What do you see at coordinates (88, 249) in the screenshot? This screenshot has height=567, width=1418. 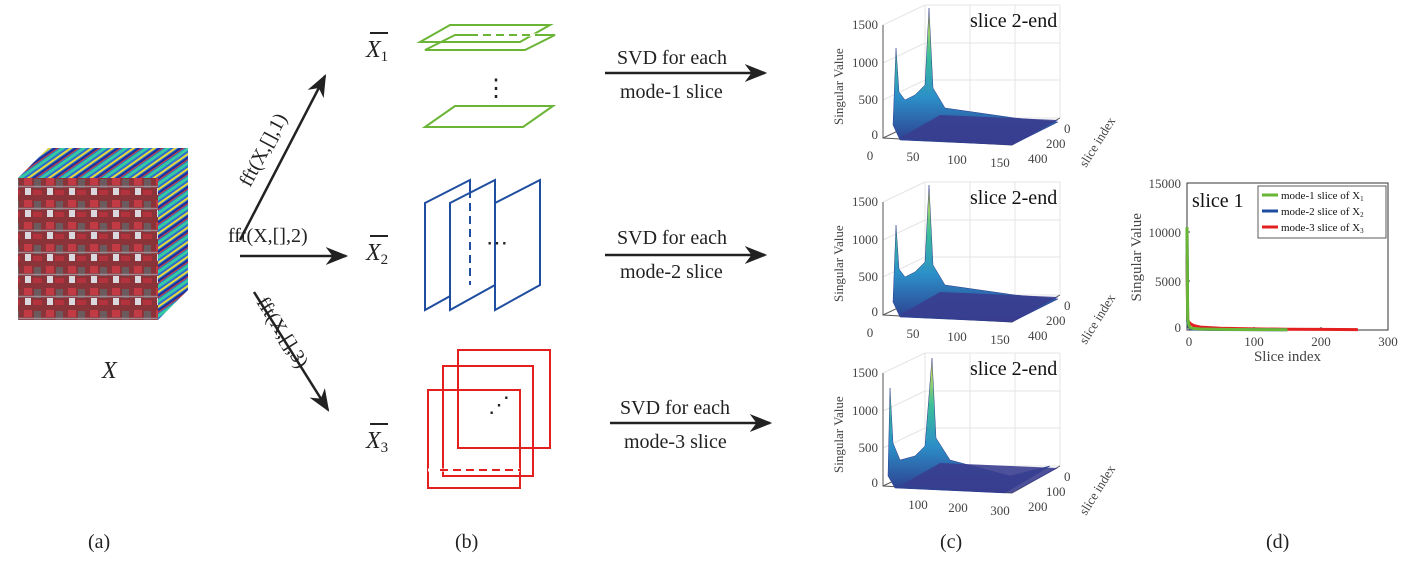 I see `cube-front-face` at bounding box center [88, 249].